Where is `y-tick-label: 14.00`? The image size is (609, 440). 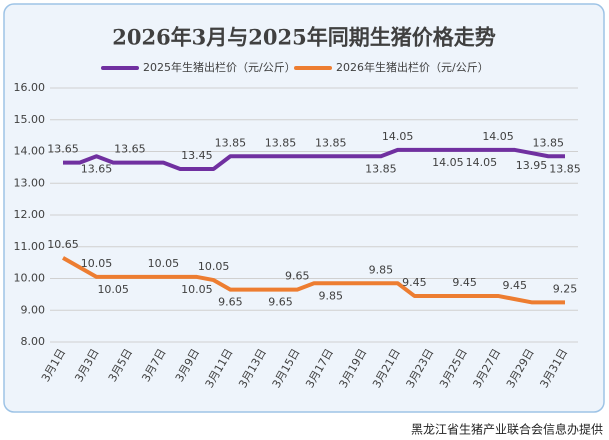 y-tick-label: 14.00 is located at coordinates (30, 151).